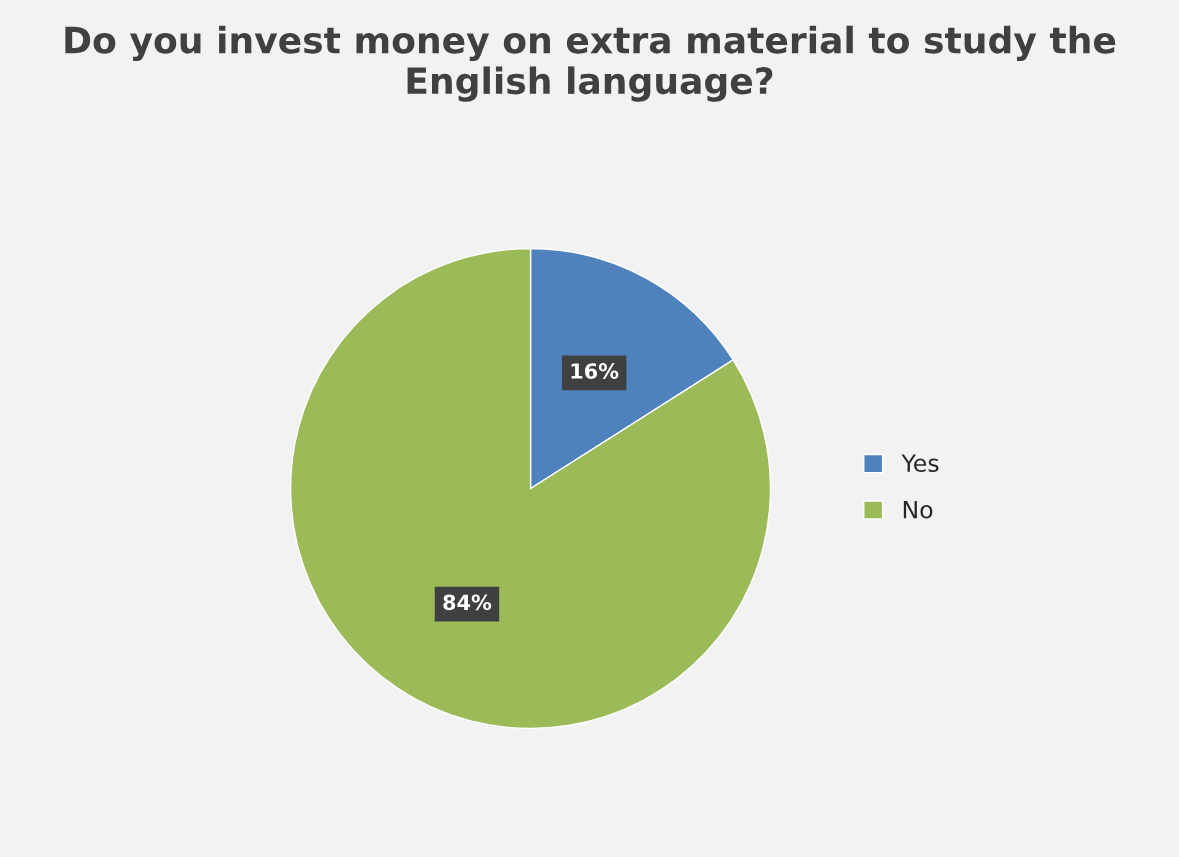 Image resolution: width=1179 pixels, height=857 pixels. Describe the element at coordinates (590, 63) in the screenshot. I see `chart-title: Do you invest money on extra material to study the English language?` at that location.